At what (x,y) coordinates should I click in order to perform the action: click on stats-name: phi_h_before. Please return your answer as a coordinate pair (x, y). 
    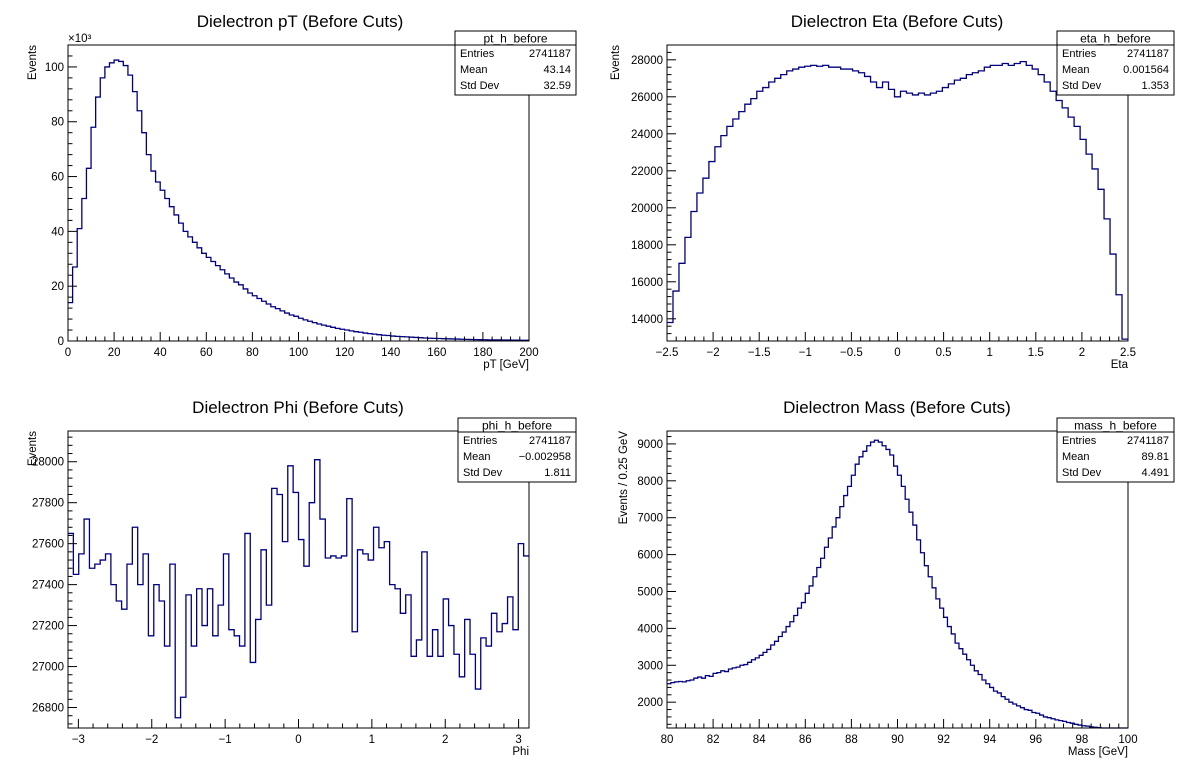
    Looking at the image, I should click on (517, 426).